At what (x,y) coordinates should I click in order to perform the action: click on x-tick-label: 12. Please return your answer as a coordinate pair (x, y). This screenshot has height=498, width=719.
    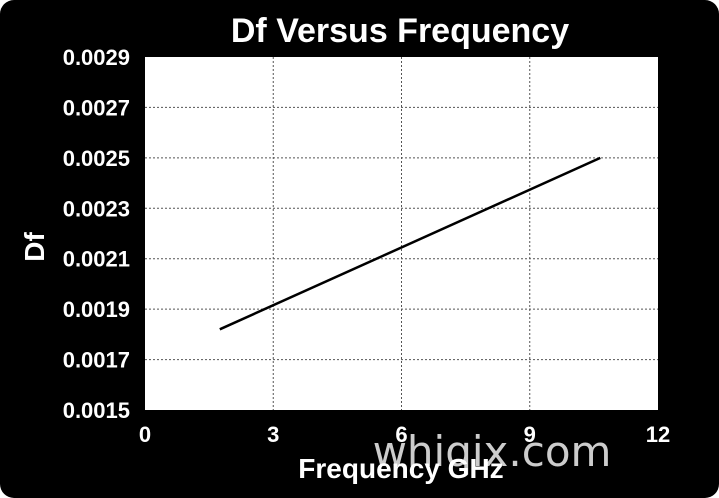
    Looking at the image, I should click on (658, 434).